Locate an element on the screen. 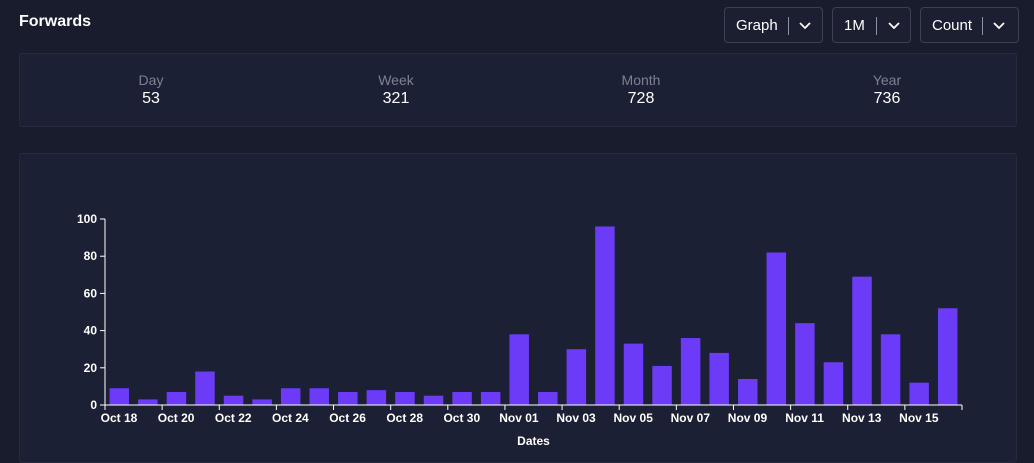 This screenshot has height=463, width=1034. x-tick-label: Oct 26 is located at coordinates (347, 418).